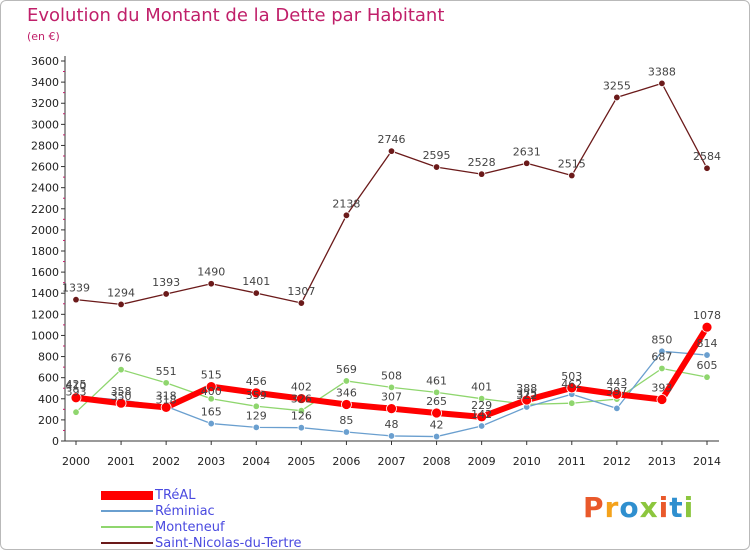 The image size is (750, 550). What do you see at coordinates (121, 396) in the screenshot?
I see `data-label: 350` at bounding box center [121, 396].